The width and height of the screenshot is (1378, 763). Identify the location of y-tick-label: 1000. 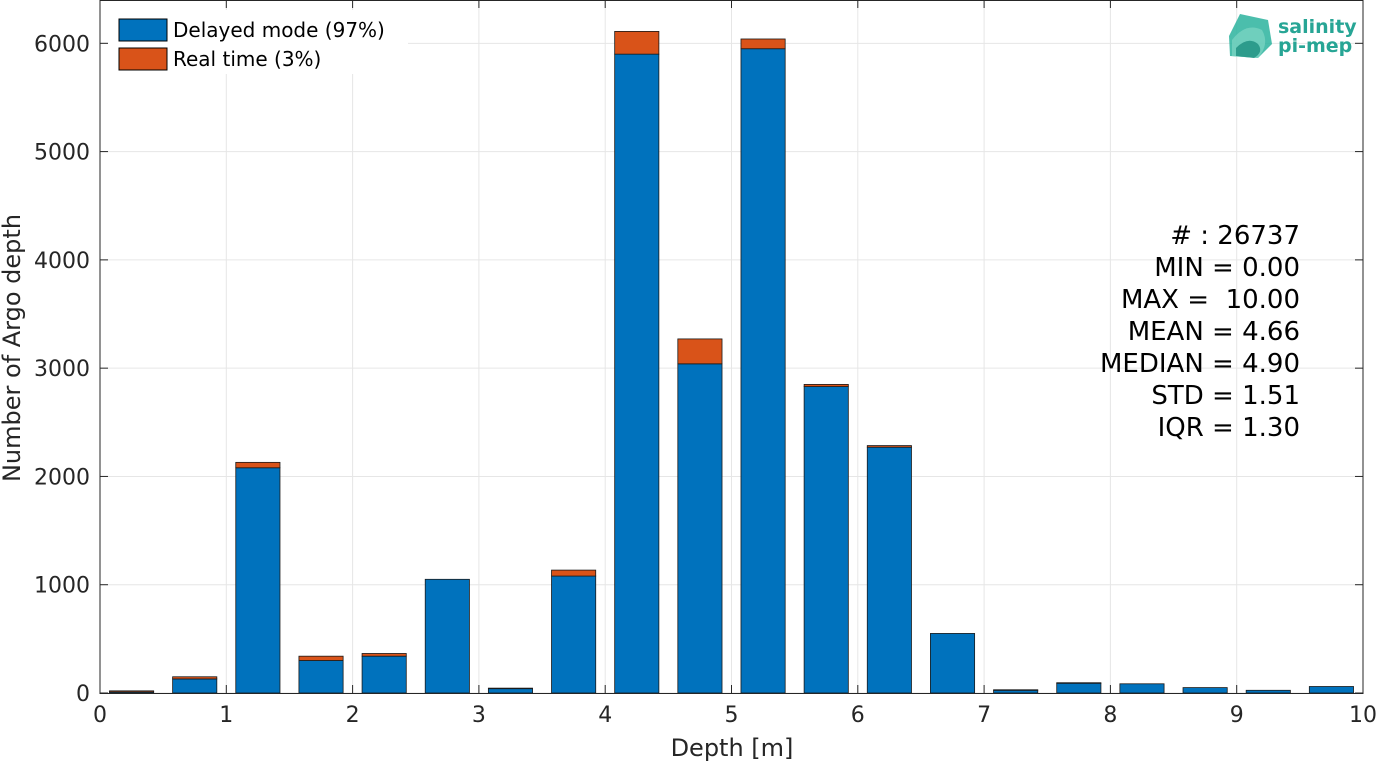
(62, 586).